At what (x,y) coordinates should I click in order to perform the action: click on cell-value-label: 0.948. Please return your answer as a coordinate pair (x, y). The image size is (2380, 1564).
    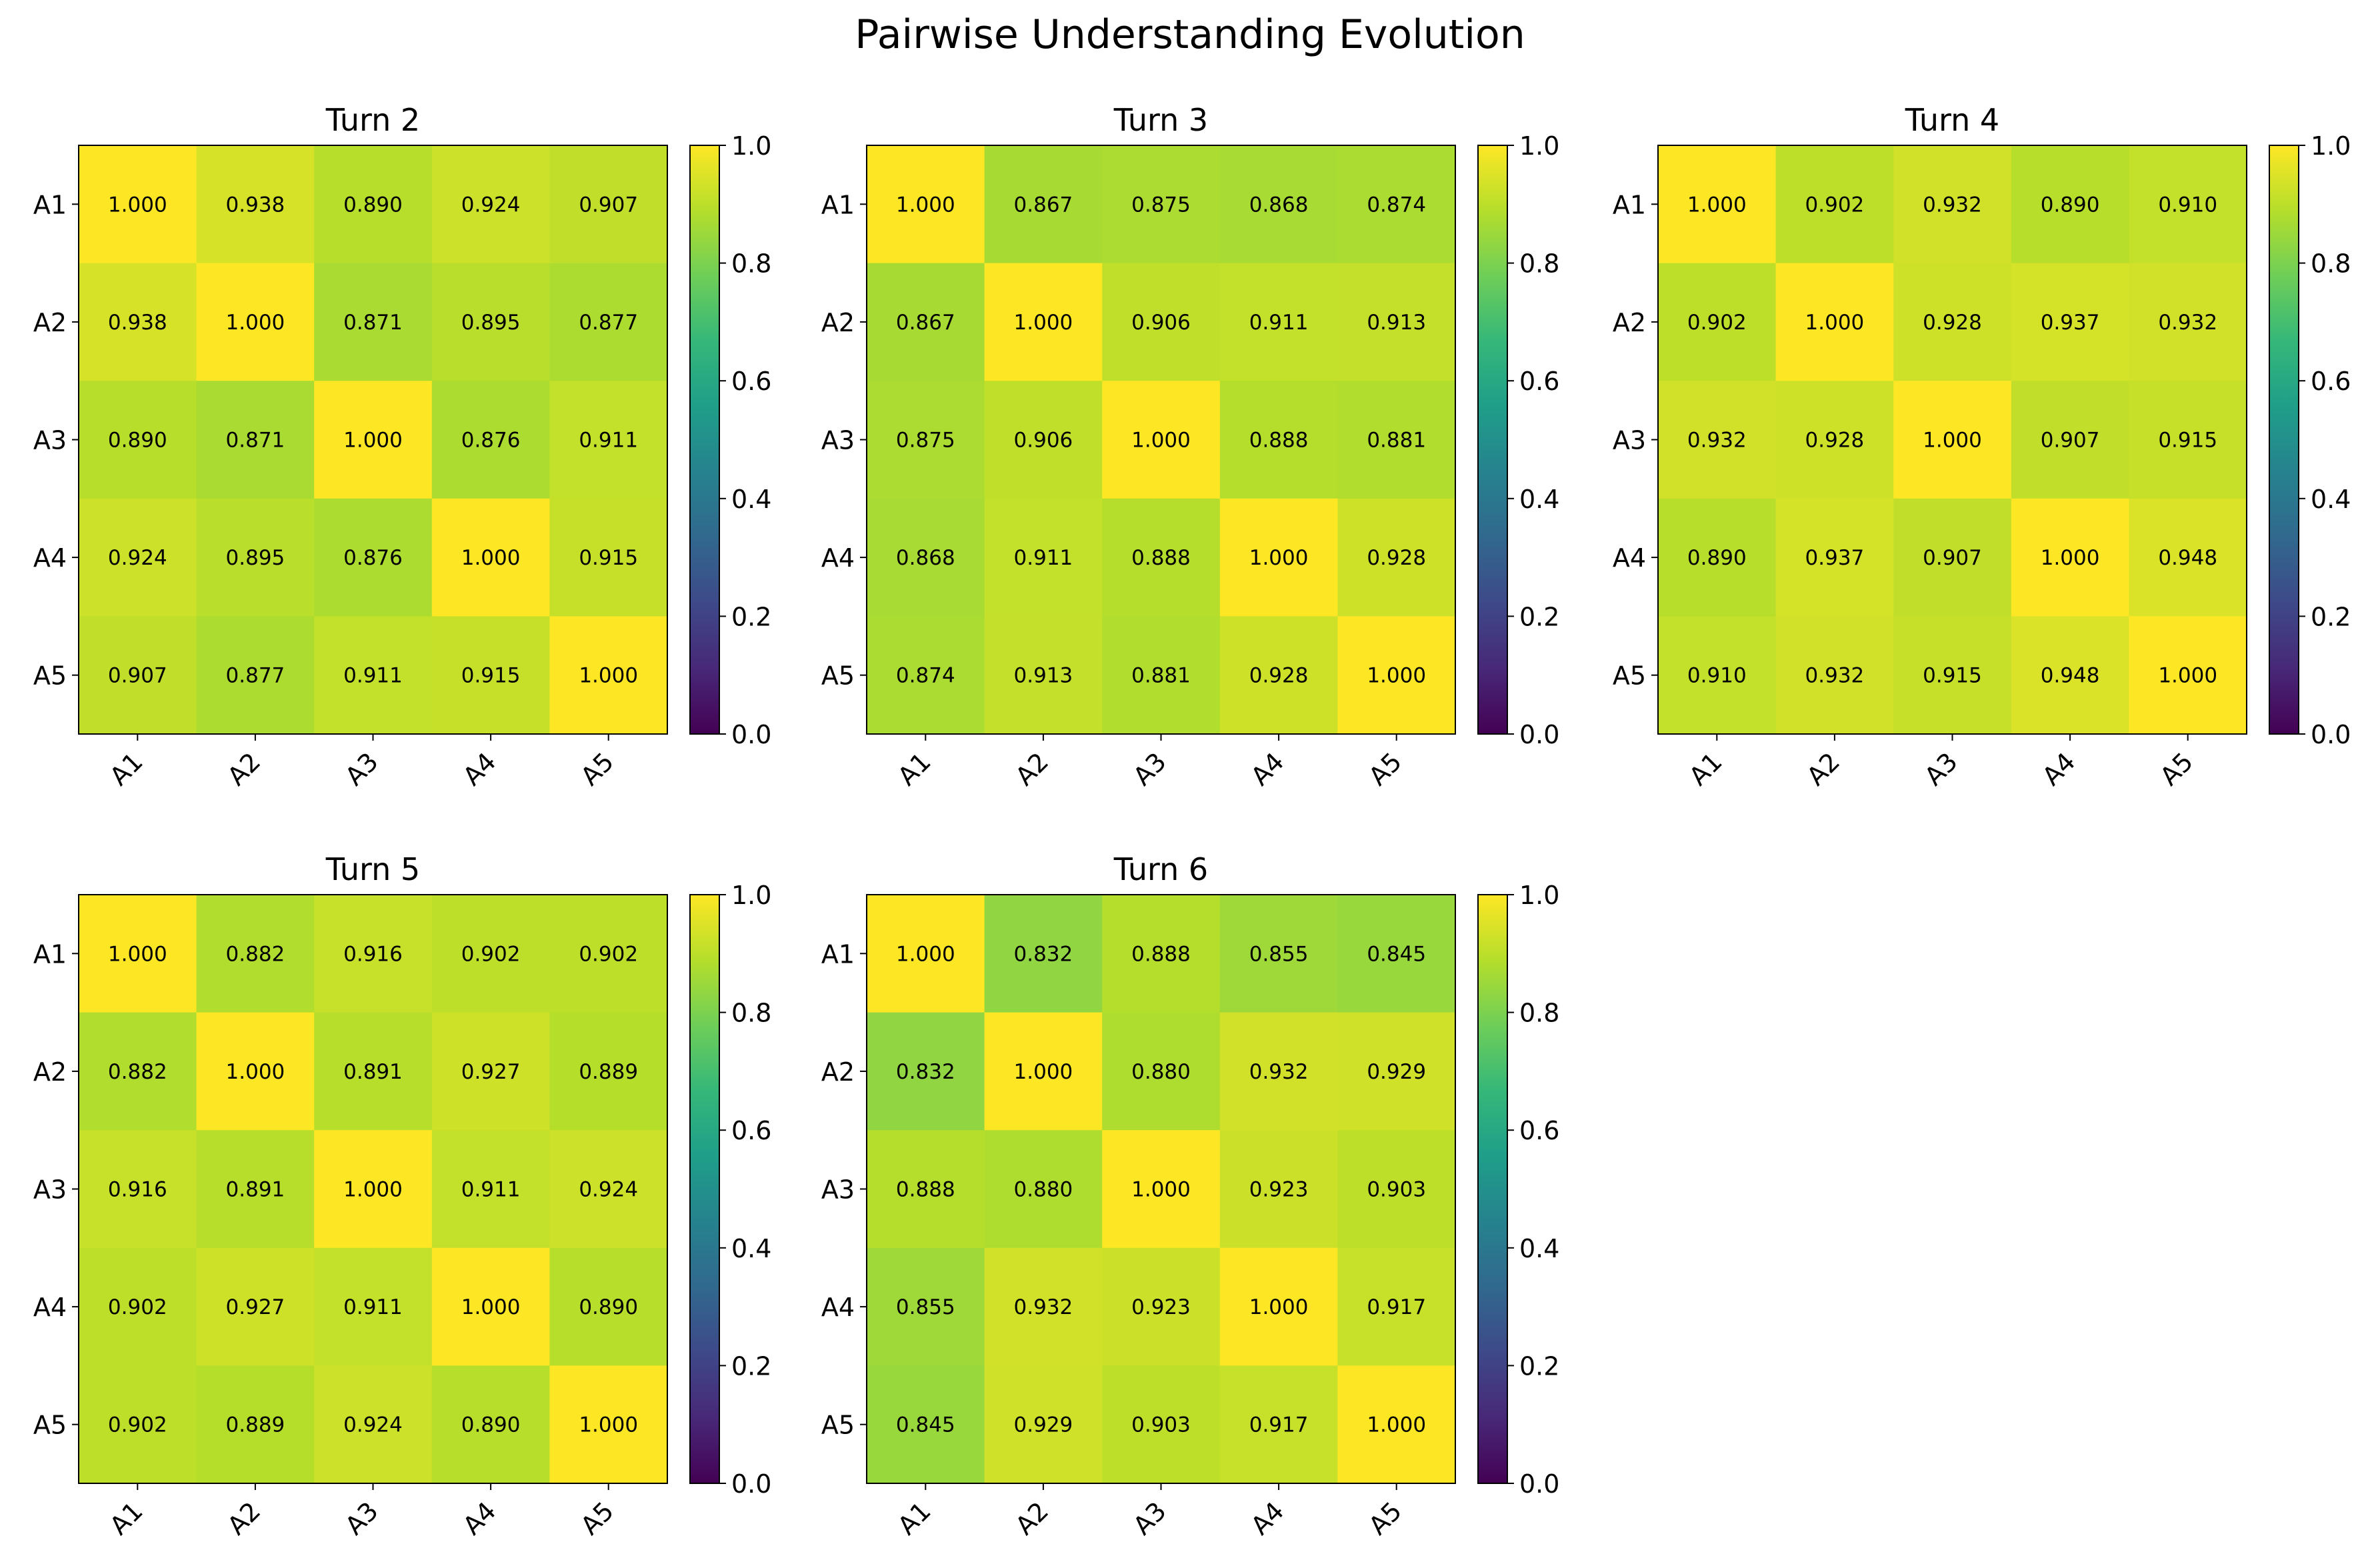
    Looking at the image, I should click on (2187, 558).